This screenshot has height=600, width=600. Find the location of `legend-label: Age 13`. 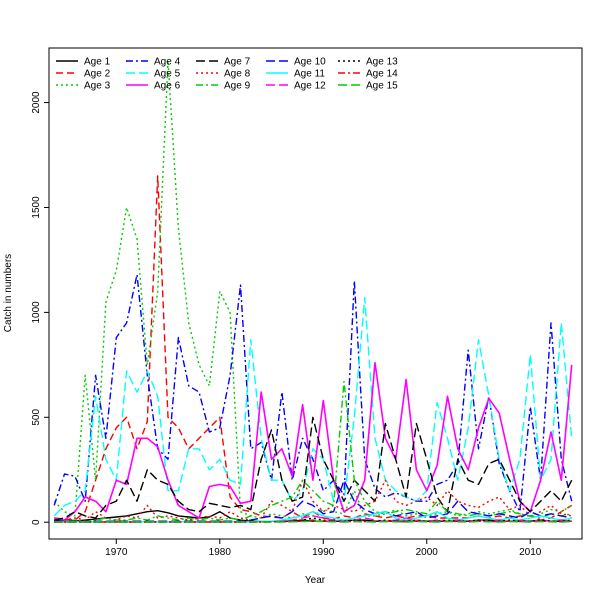

legend-label: Age 13 is located at coordinates (382, 62).